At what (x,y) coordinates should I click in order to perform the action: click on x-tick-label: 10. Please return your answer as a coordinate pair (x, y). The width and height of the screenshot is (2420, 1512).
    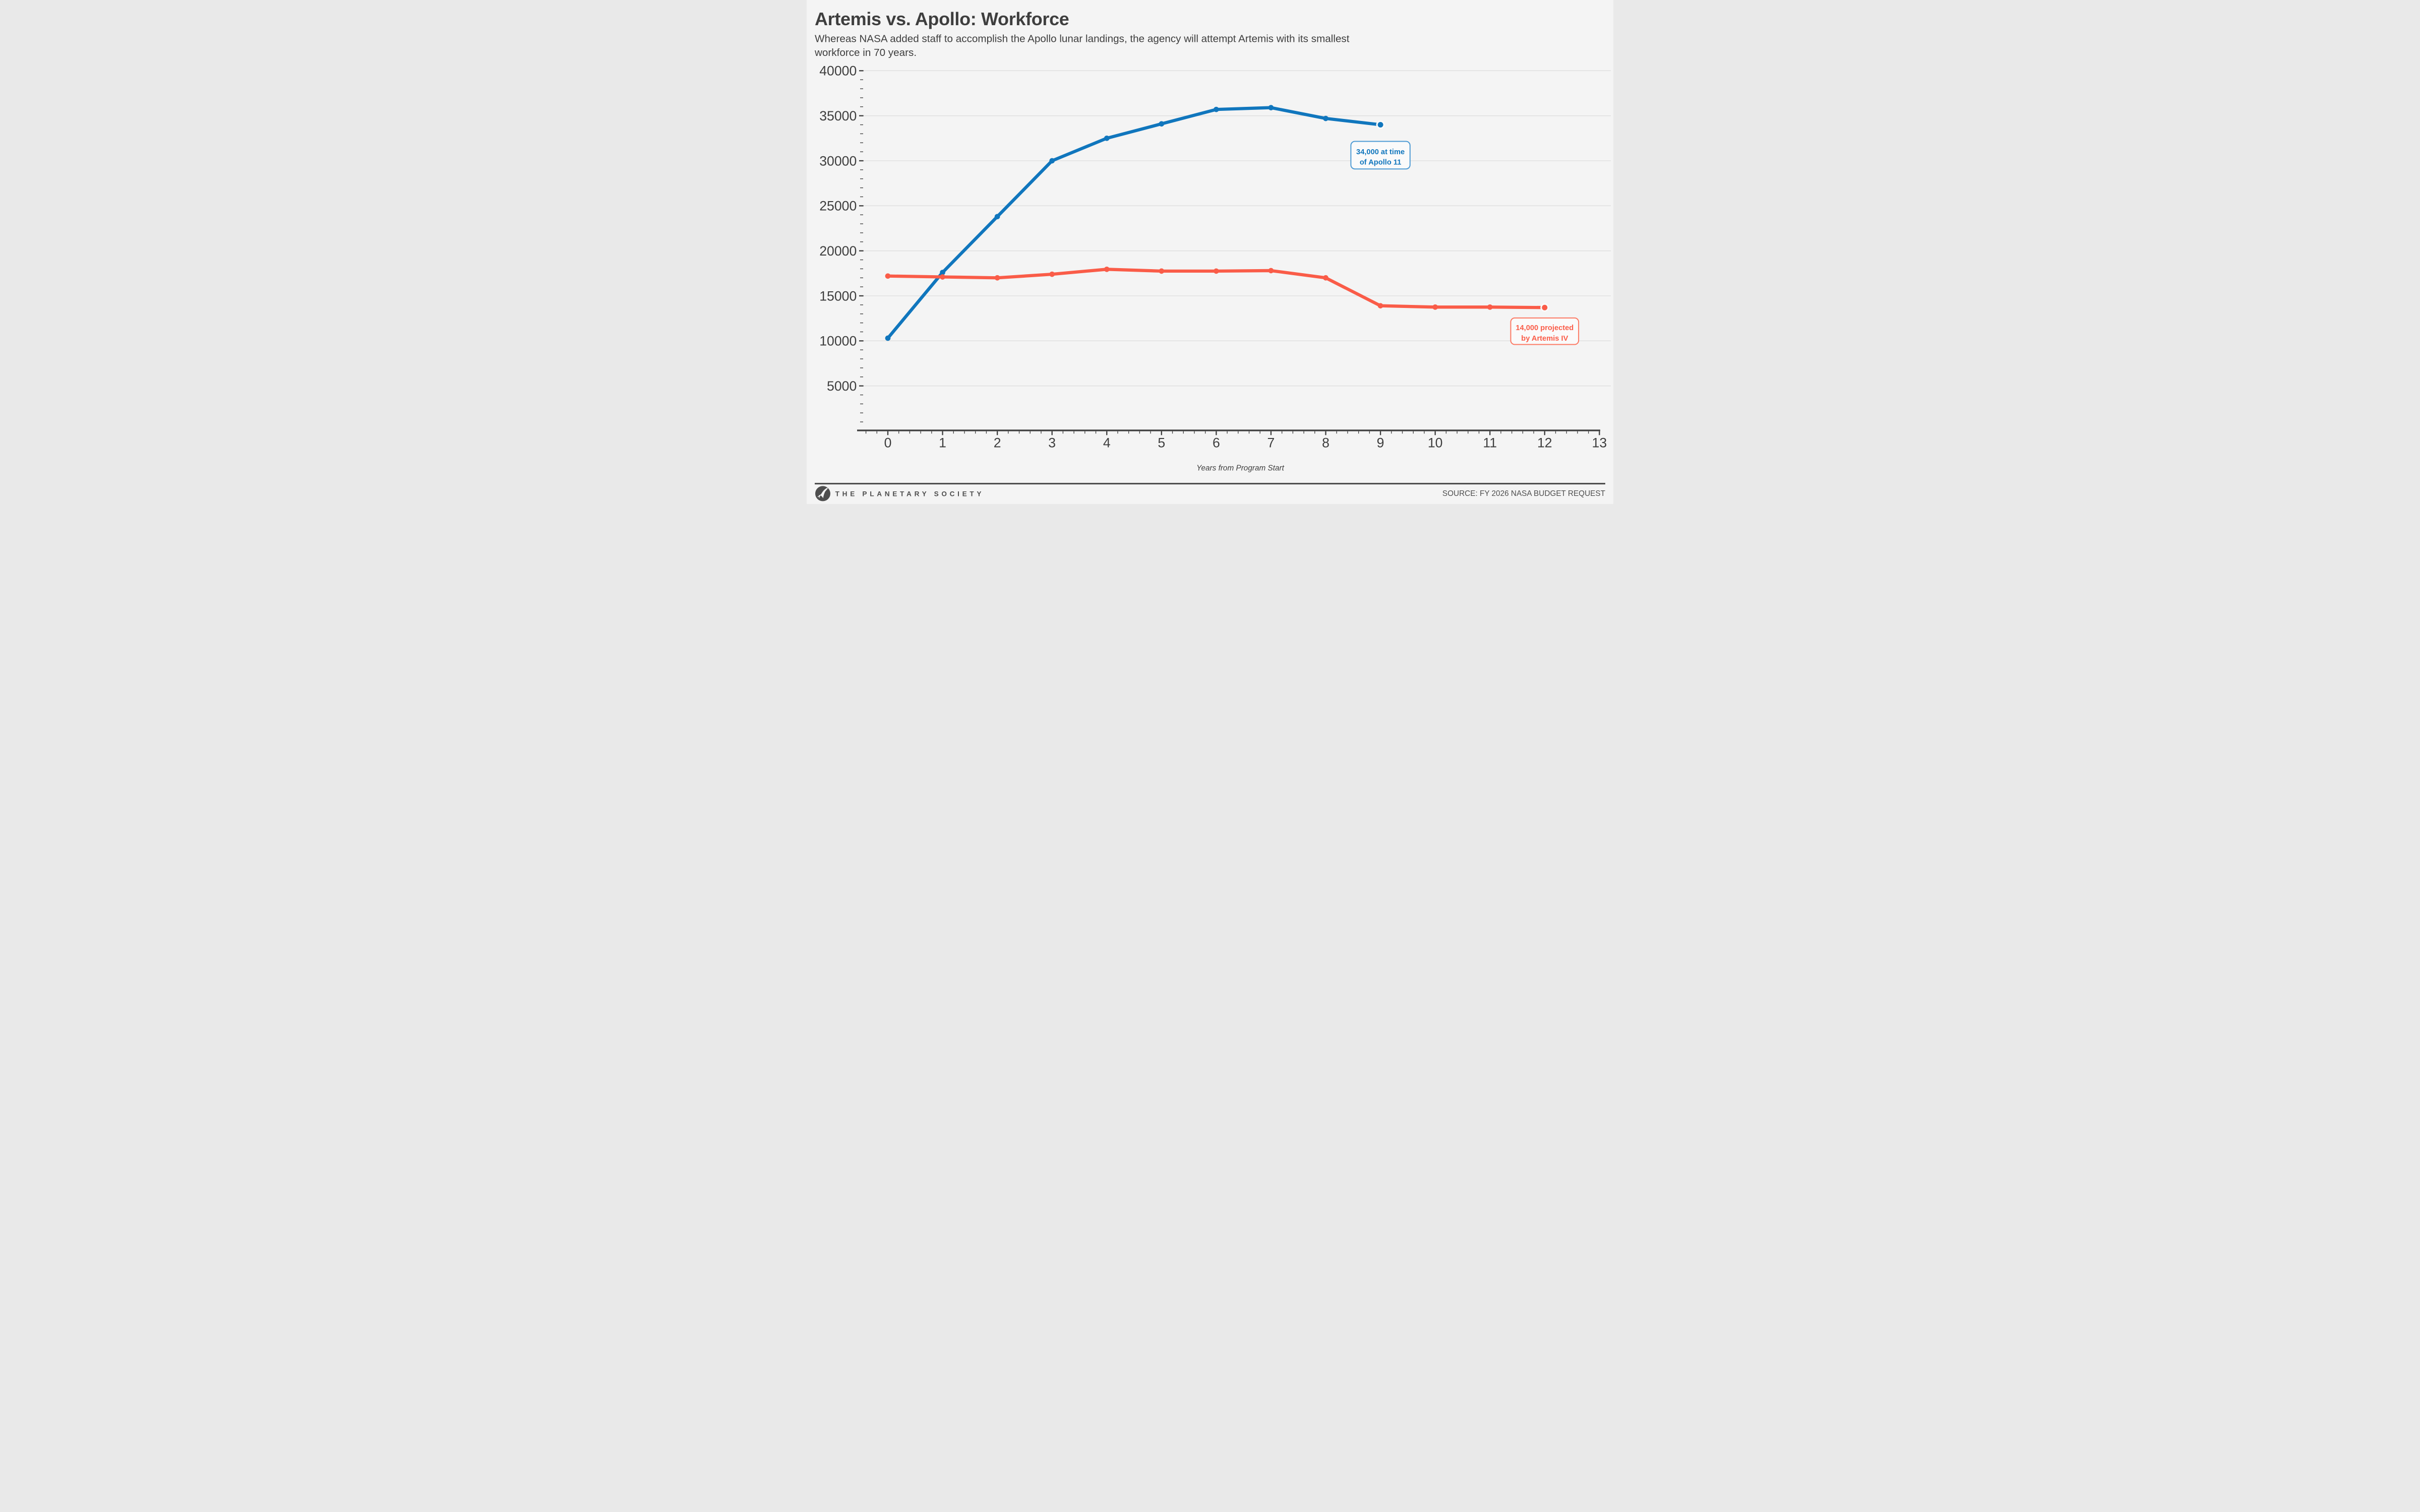
    Looking at the image, I should click on (1435, 442).